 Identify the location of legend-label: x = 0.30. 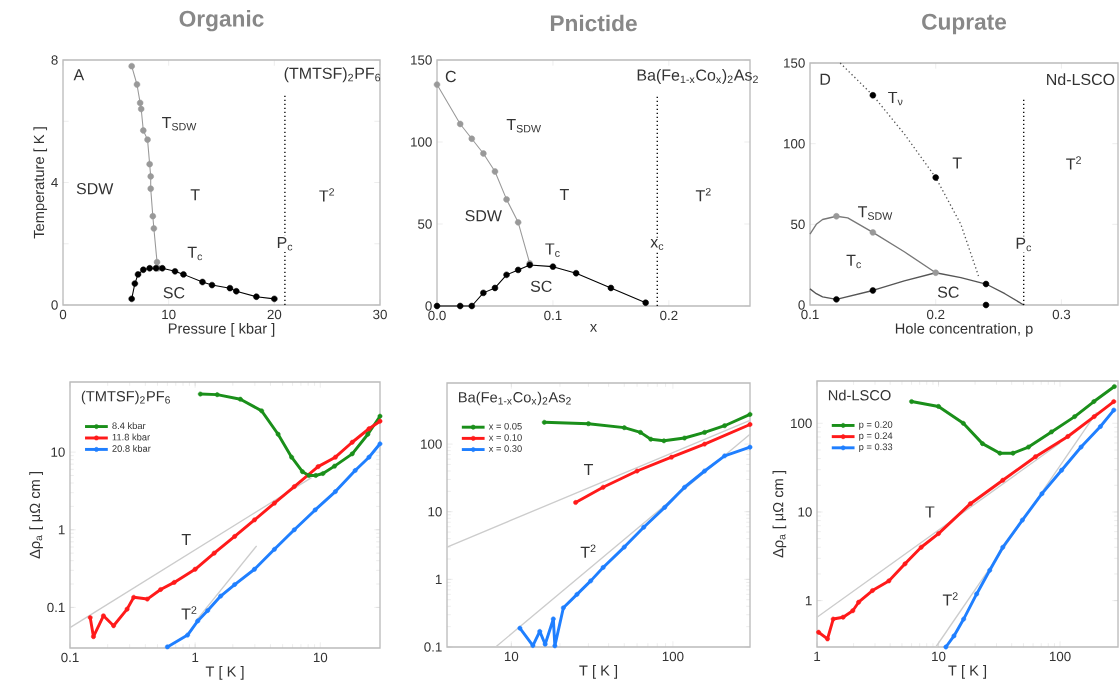
(505, 448).